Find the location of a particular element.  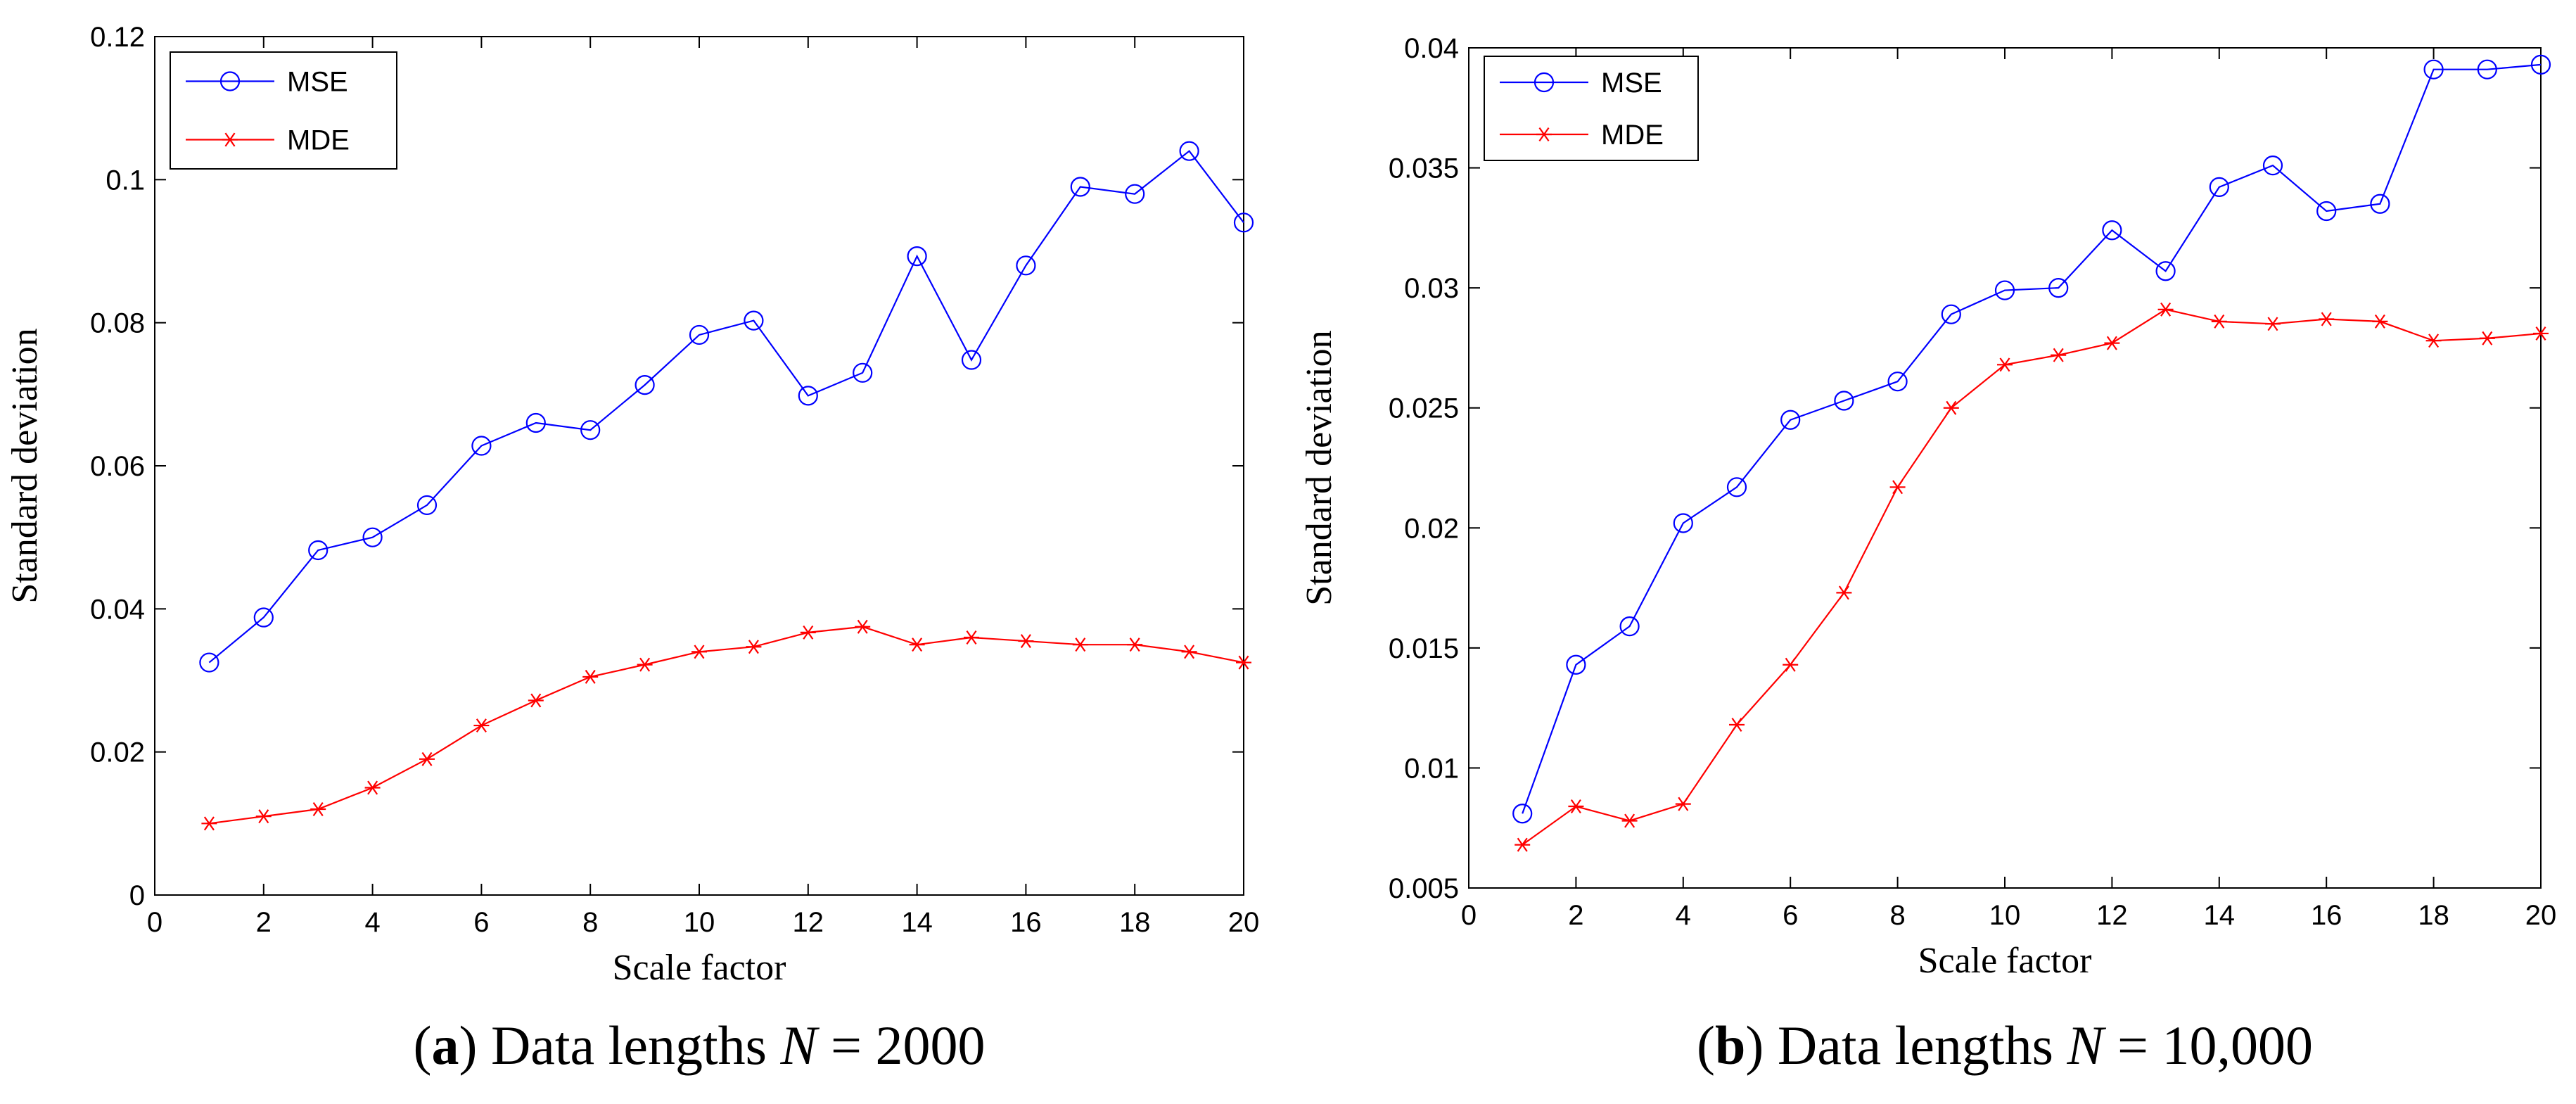

x-axis-label: Scale factor is located at coordinates (699, 968).